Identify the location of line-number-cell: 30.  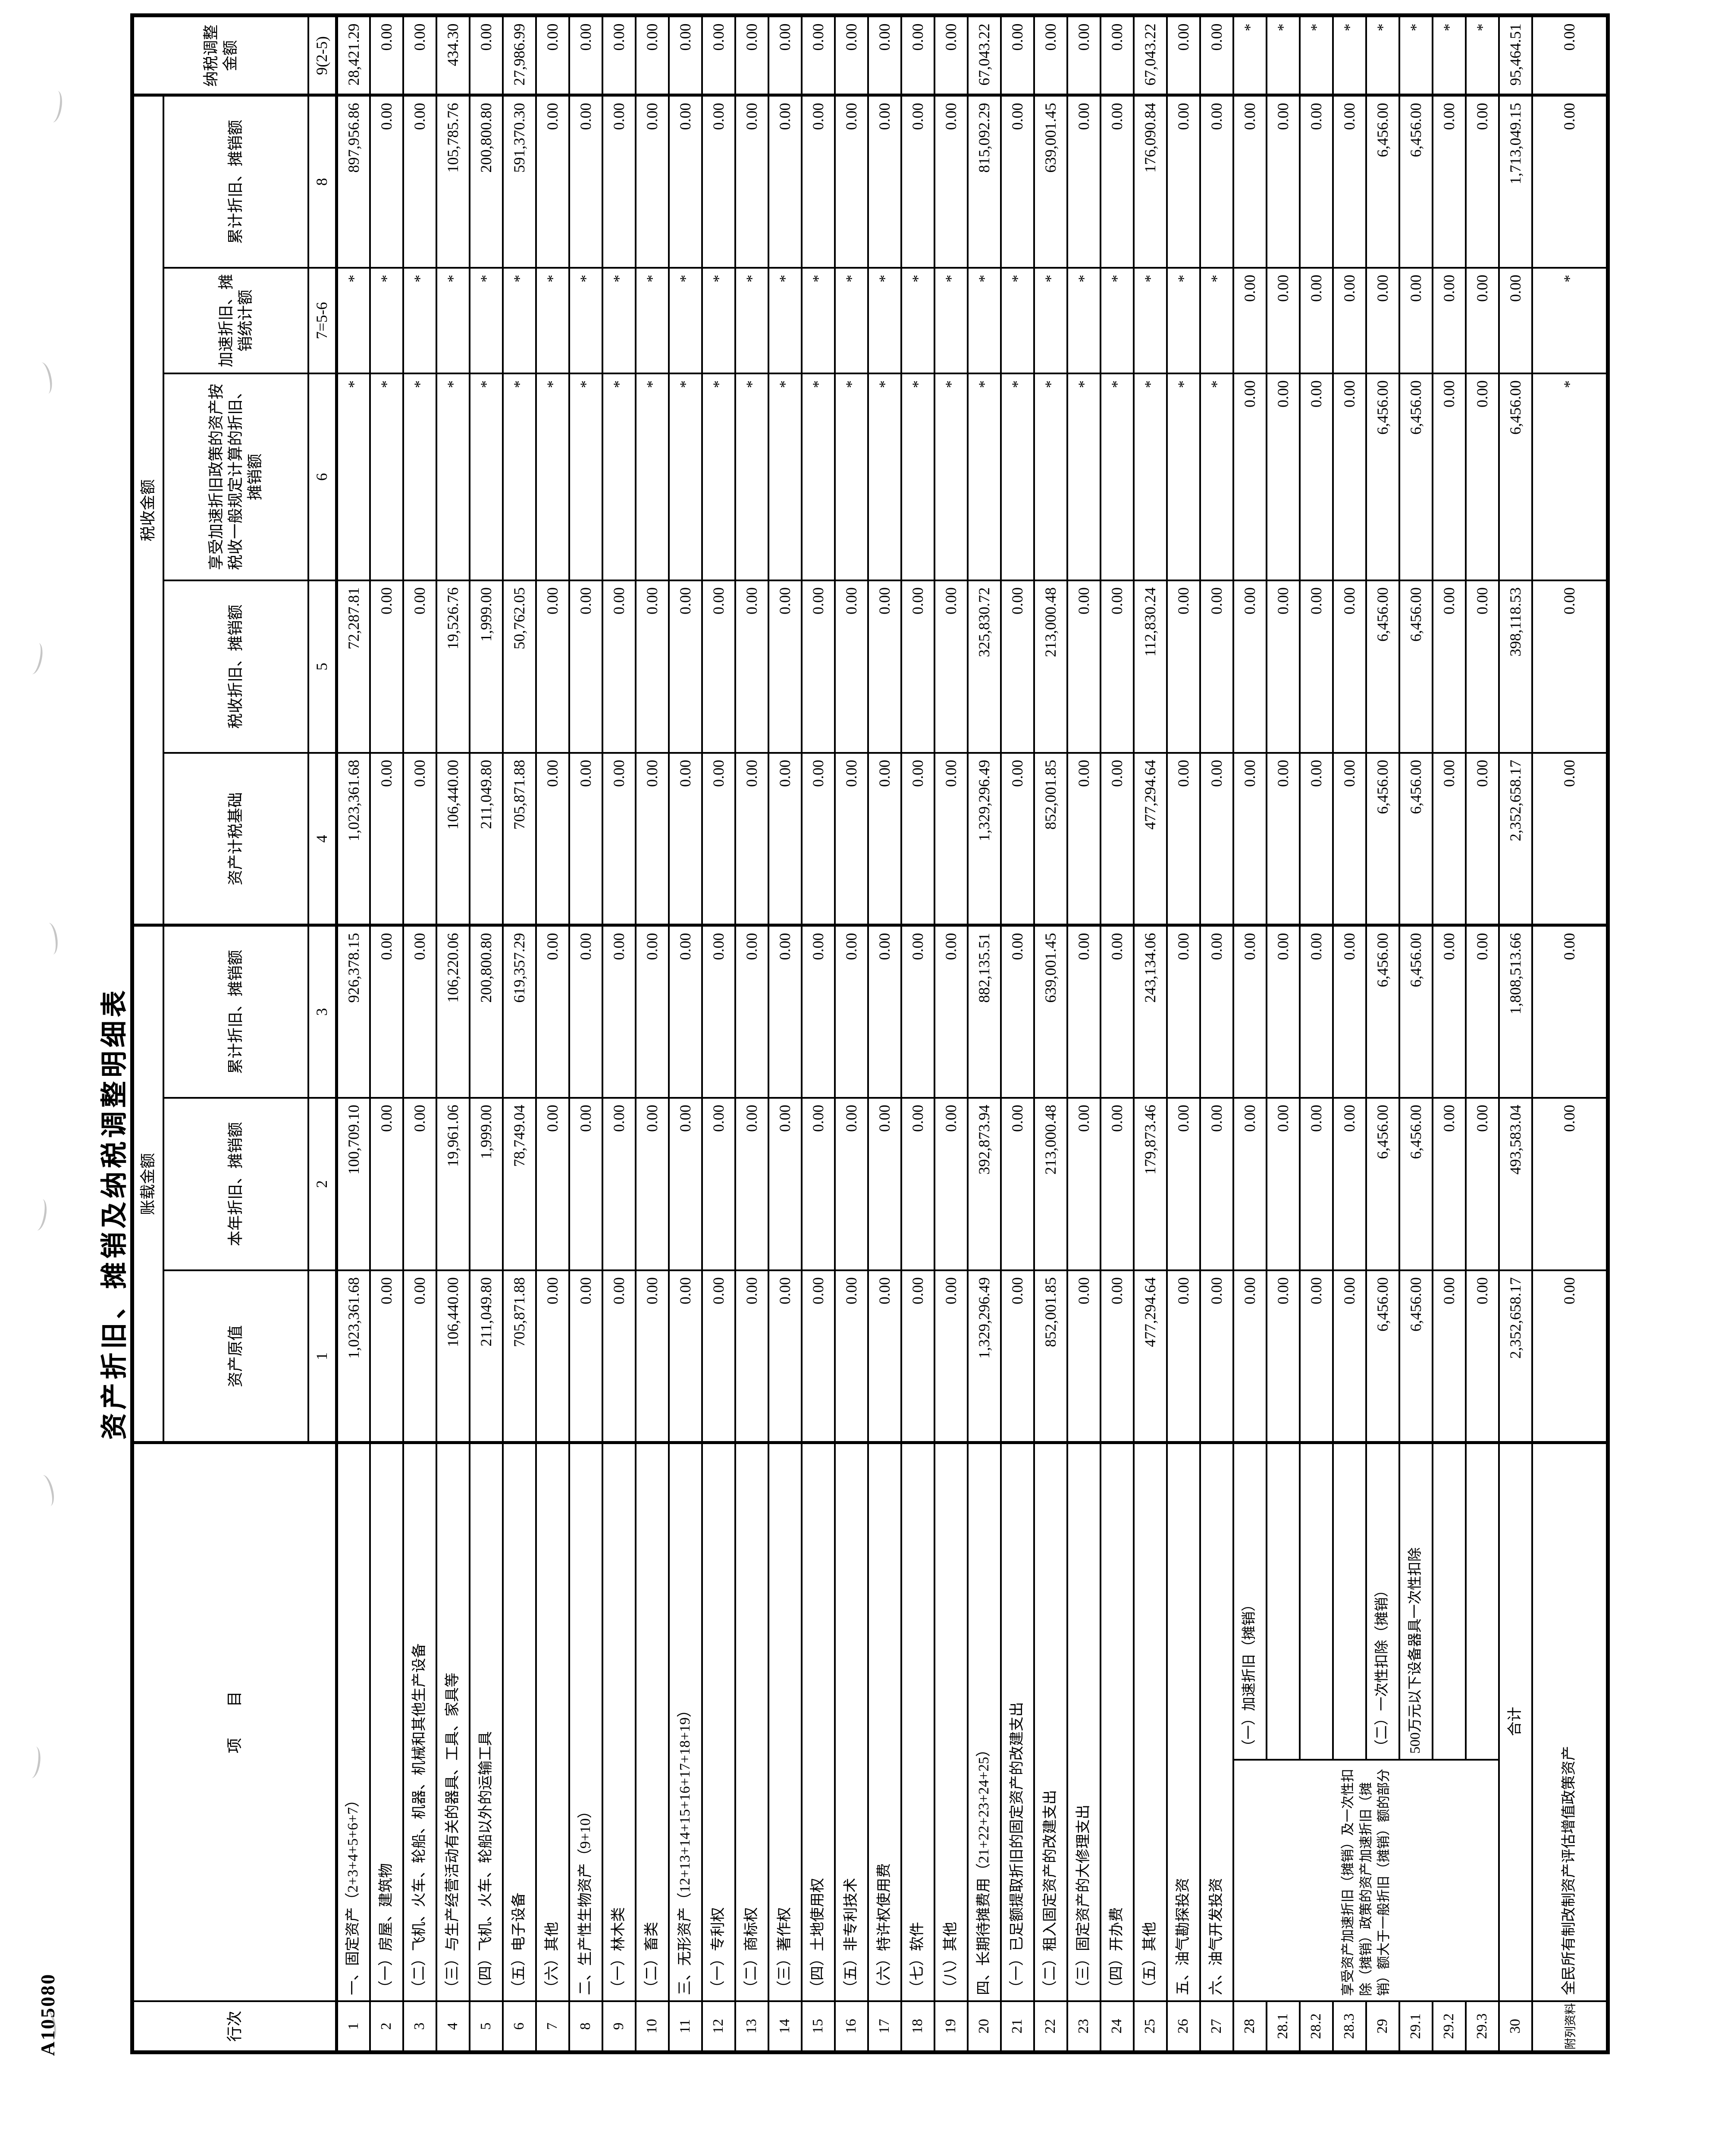
(1516, 2027).